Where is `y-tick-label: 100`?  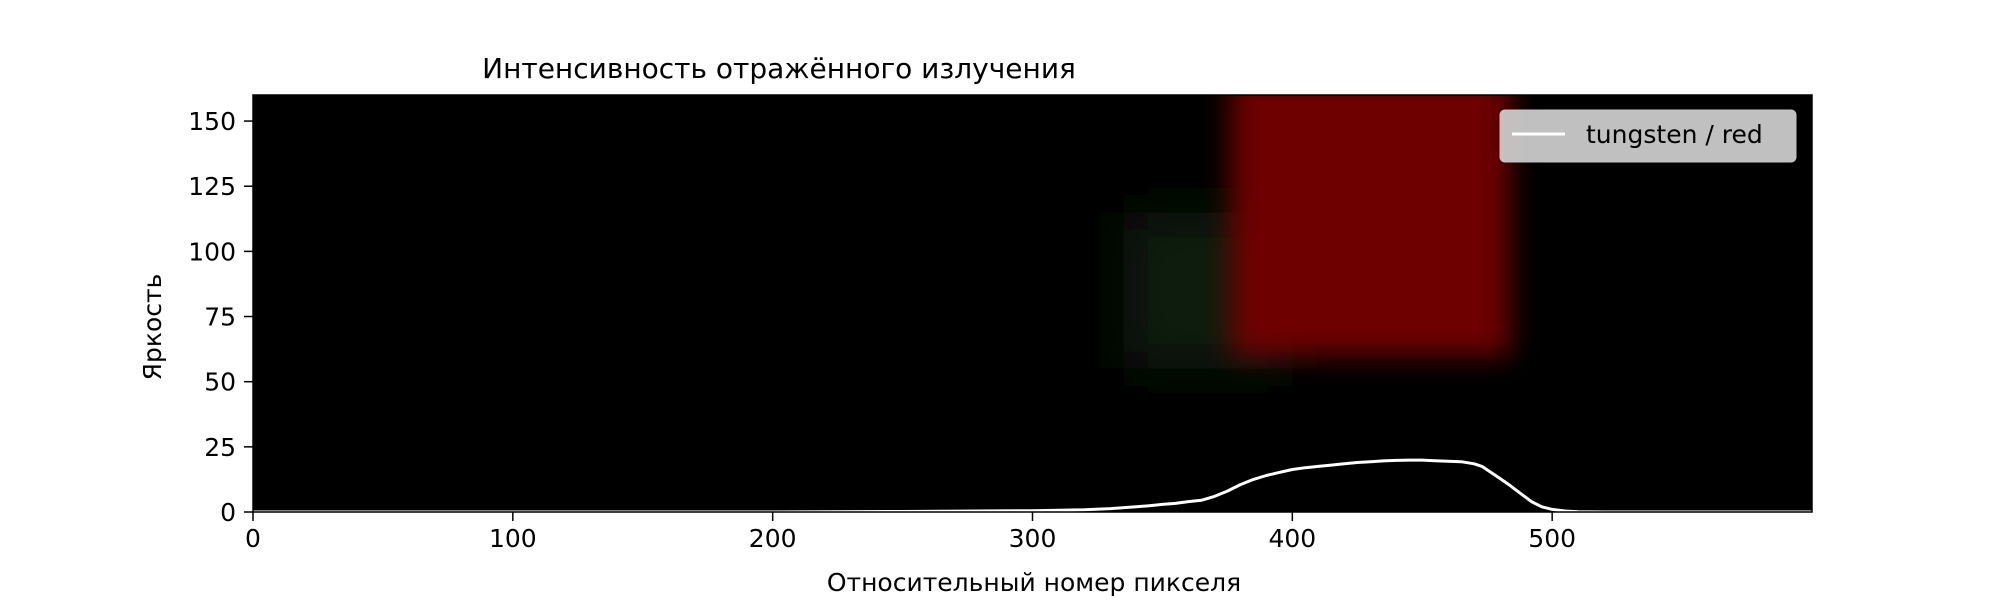 y-tick-label: 100 is located at coordinates (212, 251).